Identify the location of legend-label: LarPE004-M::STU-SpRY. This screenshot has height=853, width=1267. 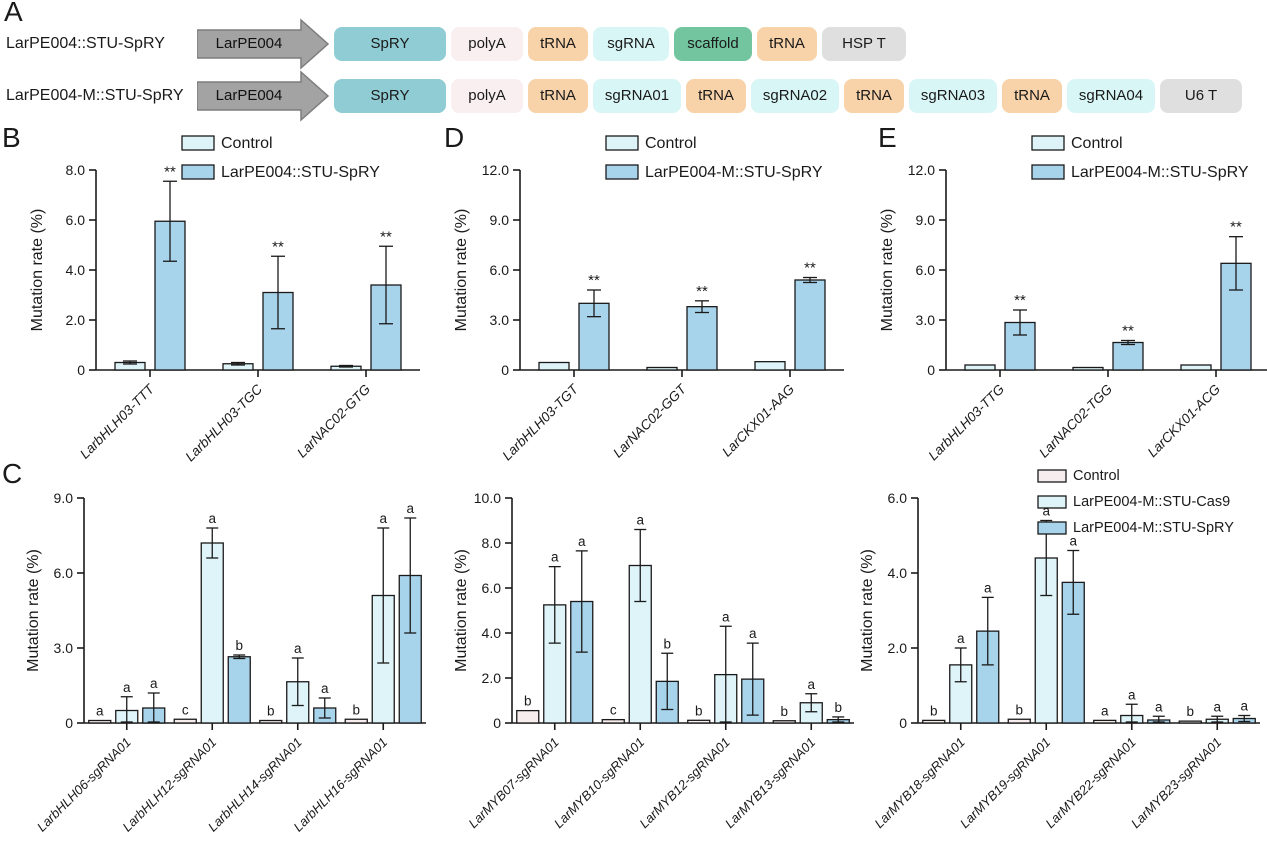
(1160, 172).